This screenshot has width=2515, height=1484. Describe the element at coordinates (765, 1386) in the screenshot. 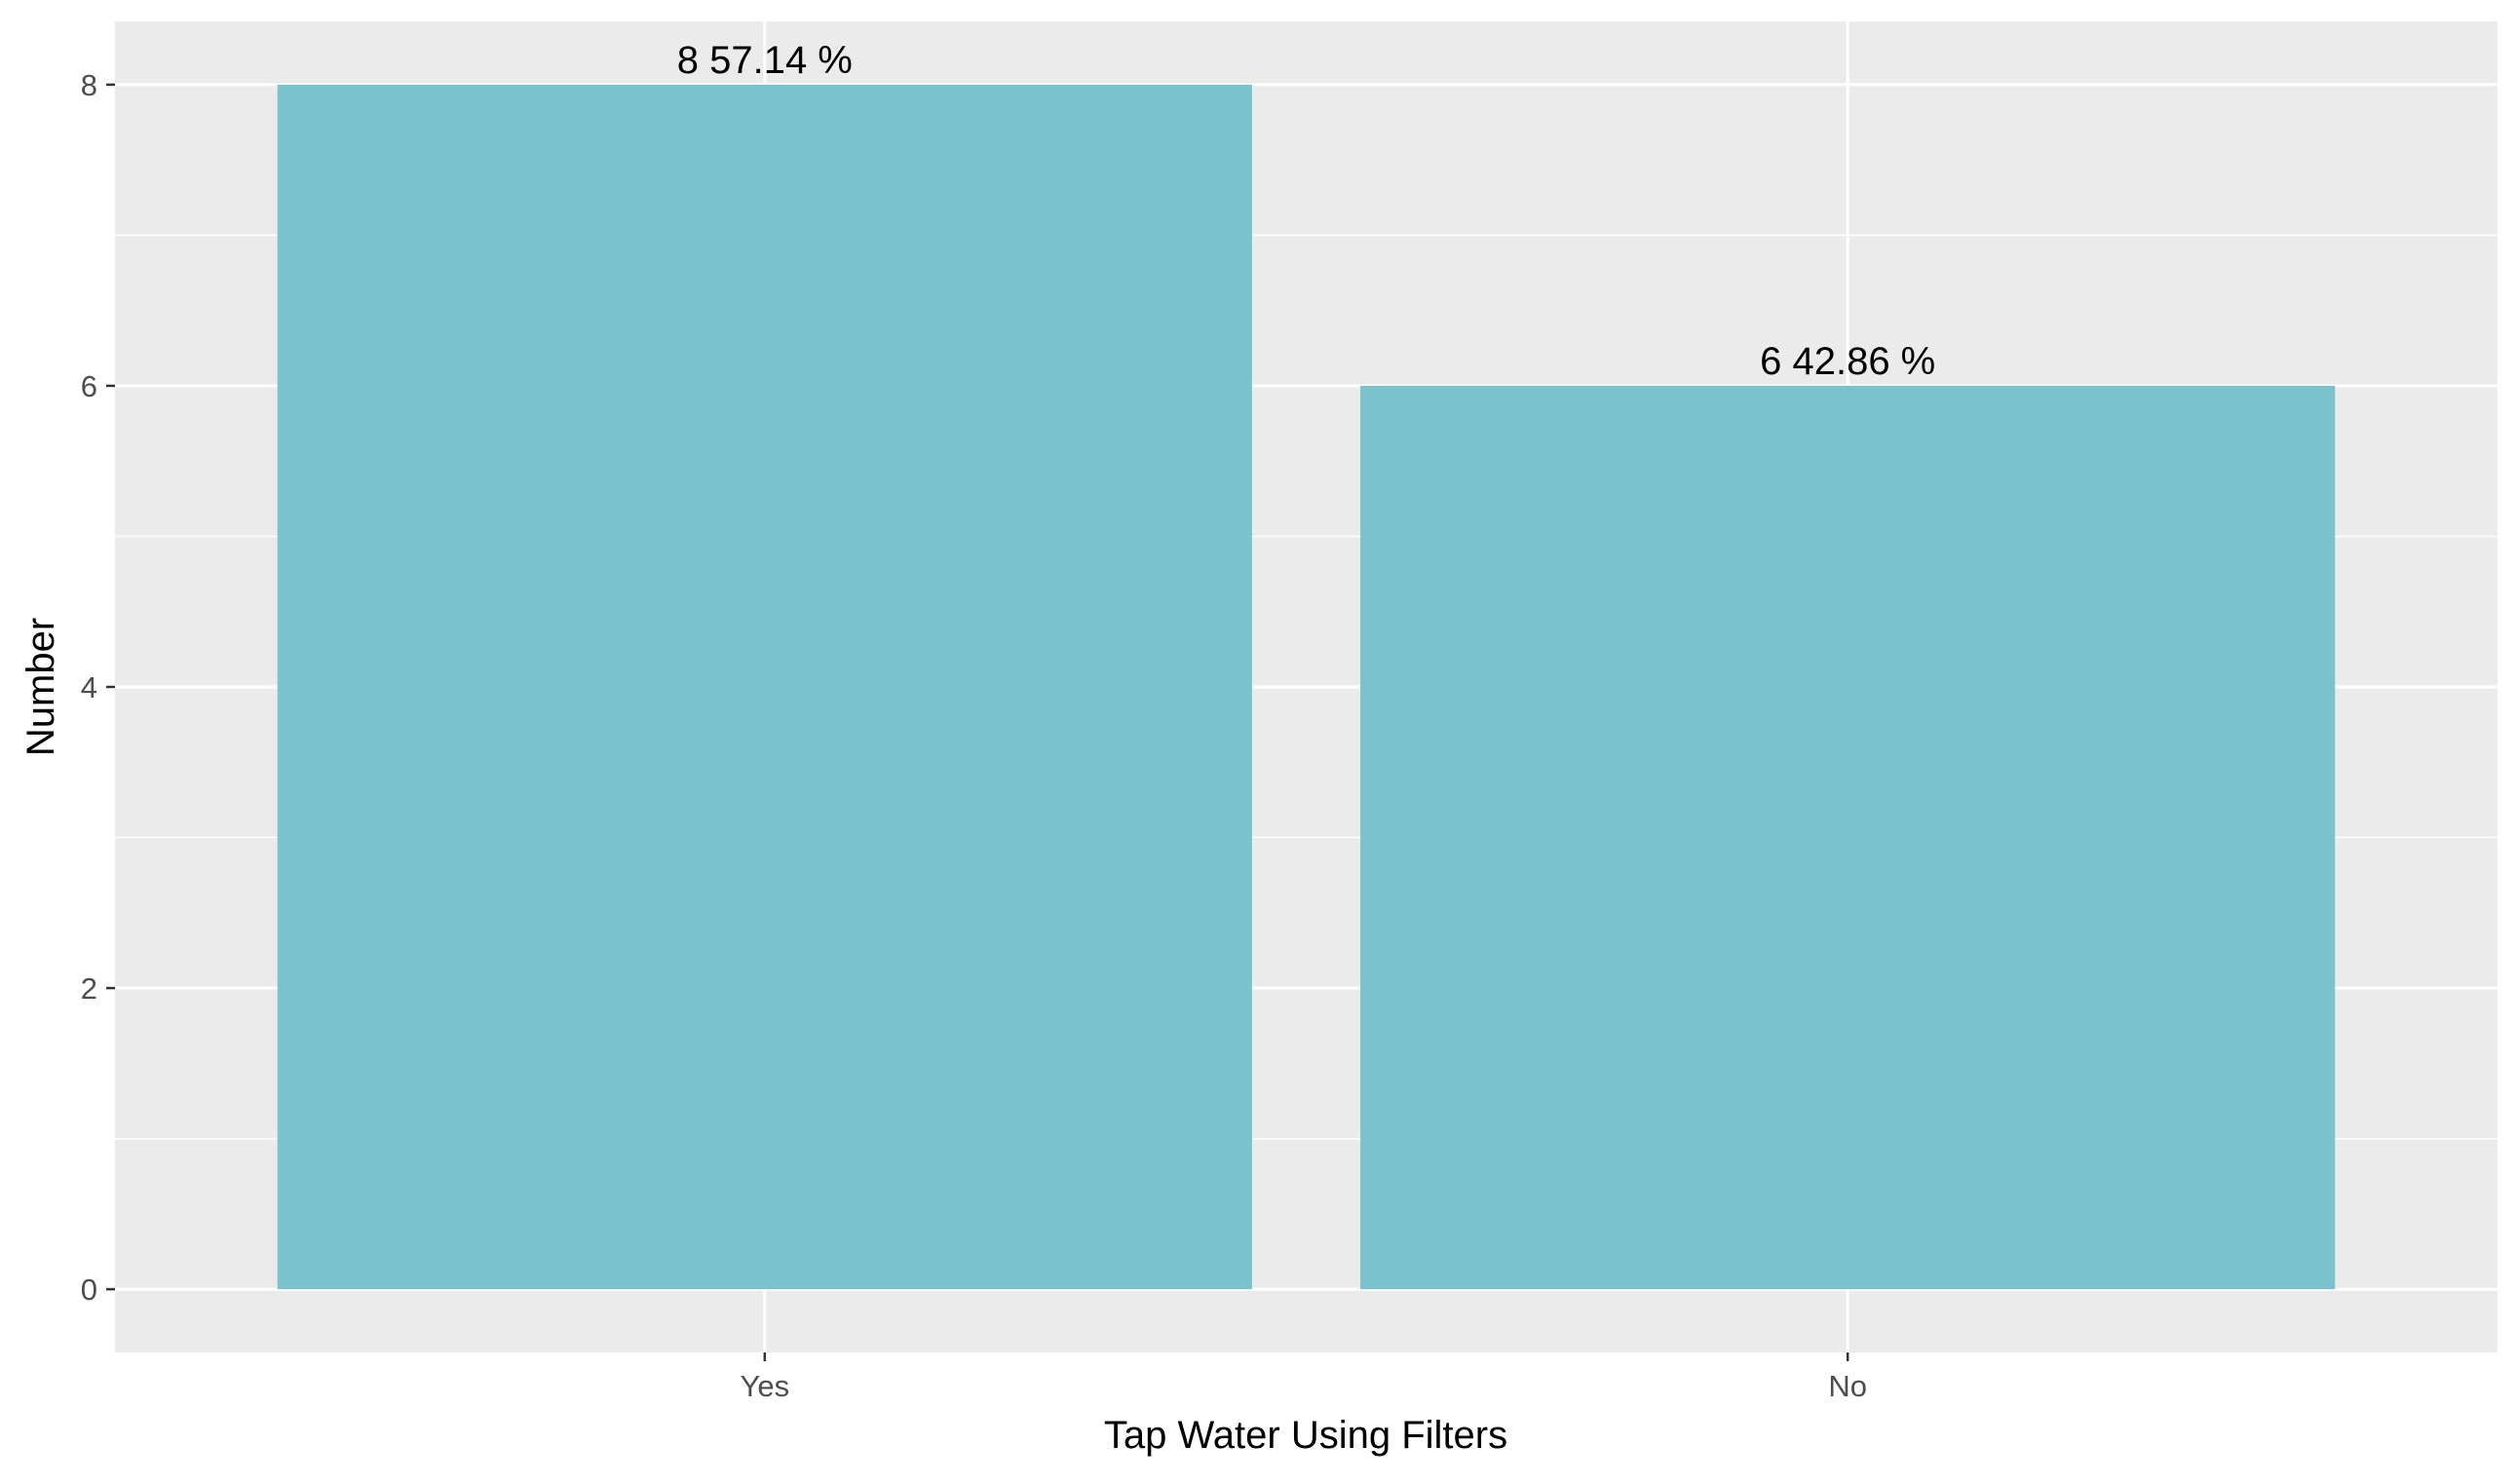

I see `x-tick-label: Yes` at that location.